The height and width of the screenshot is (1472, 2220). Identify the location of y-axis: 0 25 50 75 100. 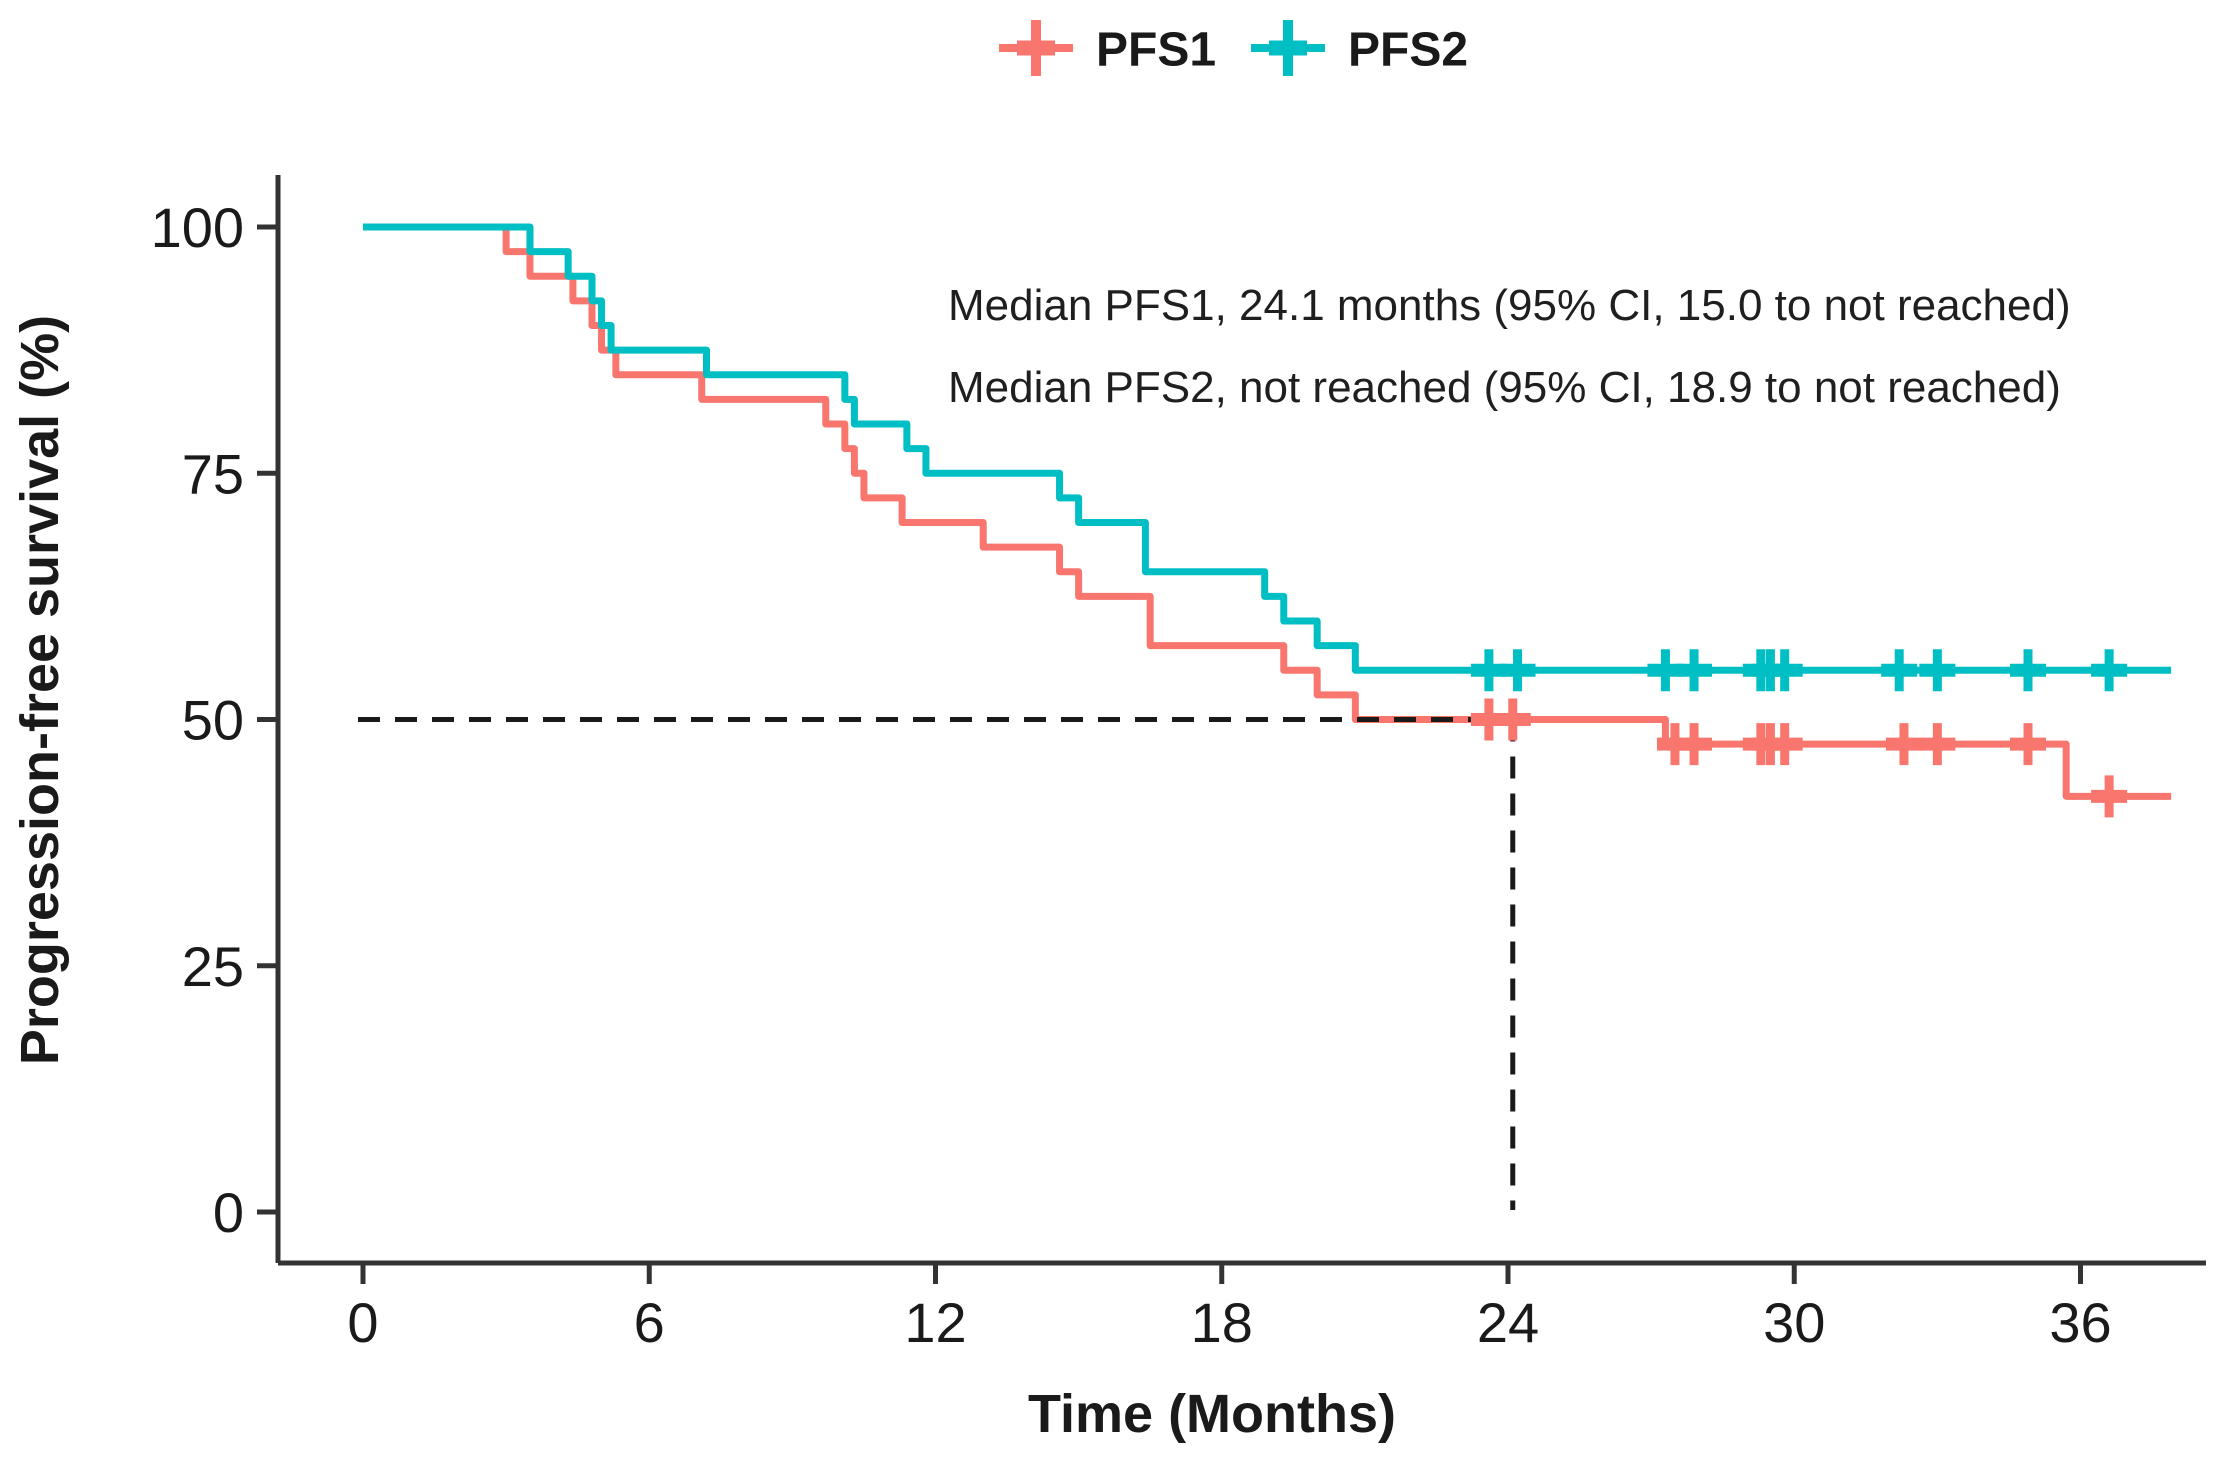
(214, 720).